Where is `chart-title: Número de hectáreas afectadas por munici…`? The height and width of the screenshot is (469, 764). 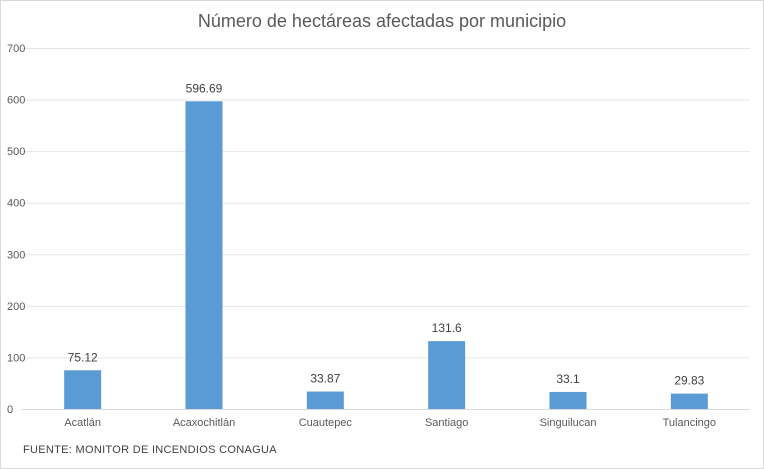
chart-title: Número de hectáreas afectadas por munici… is located at coordinates (382, 21).